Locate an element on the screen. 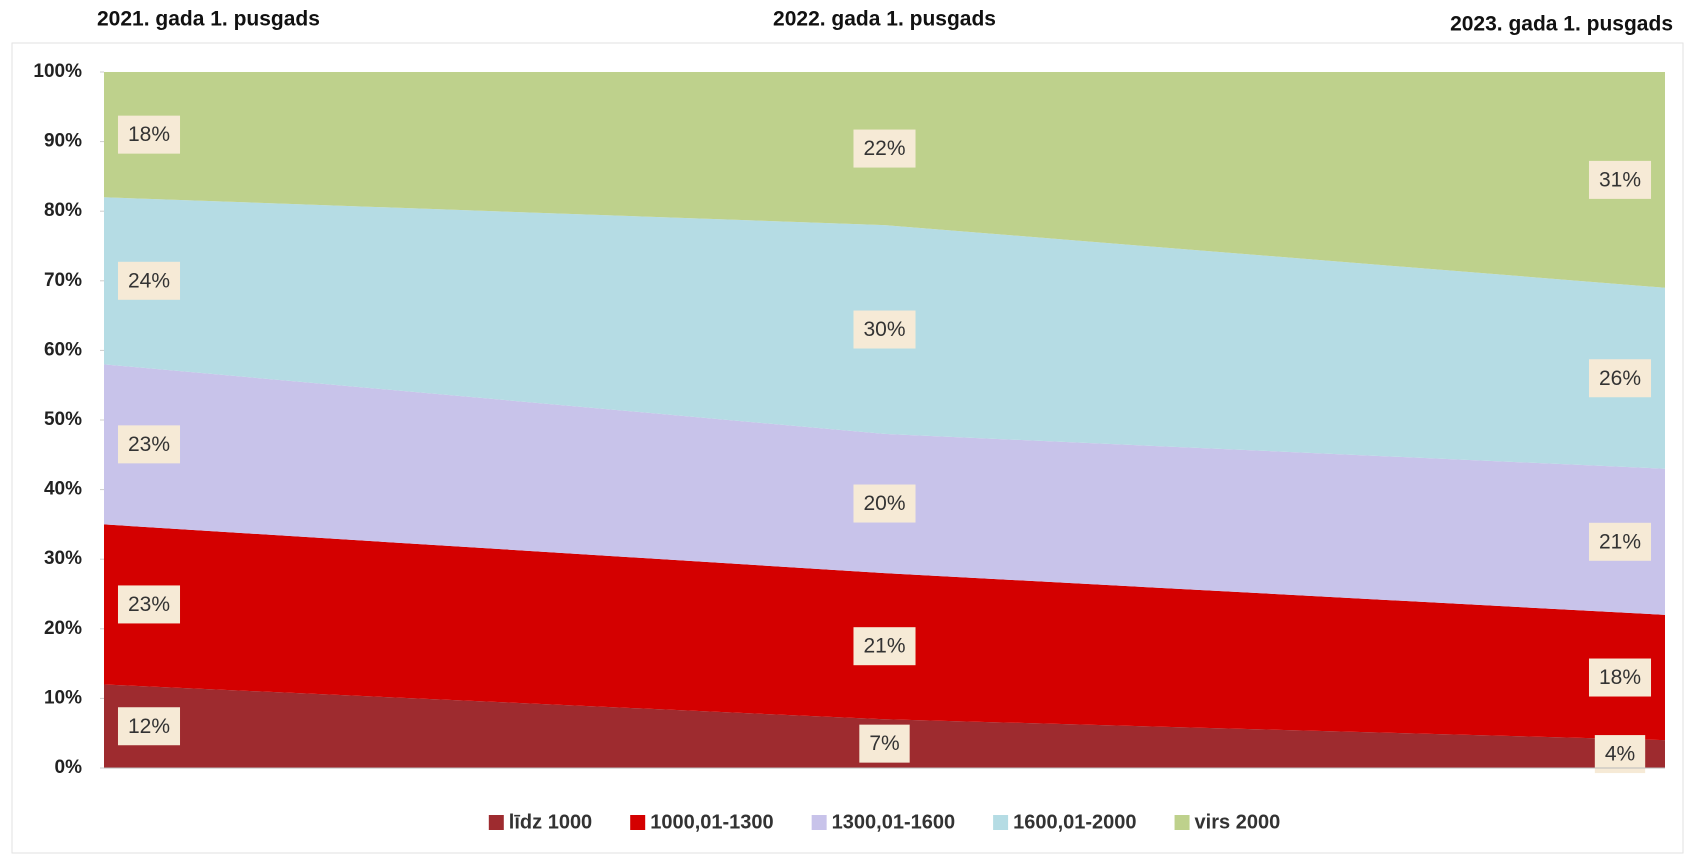  legend-label: virs 2000 is located at coordinates (1238, 822).